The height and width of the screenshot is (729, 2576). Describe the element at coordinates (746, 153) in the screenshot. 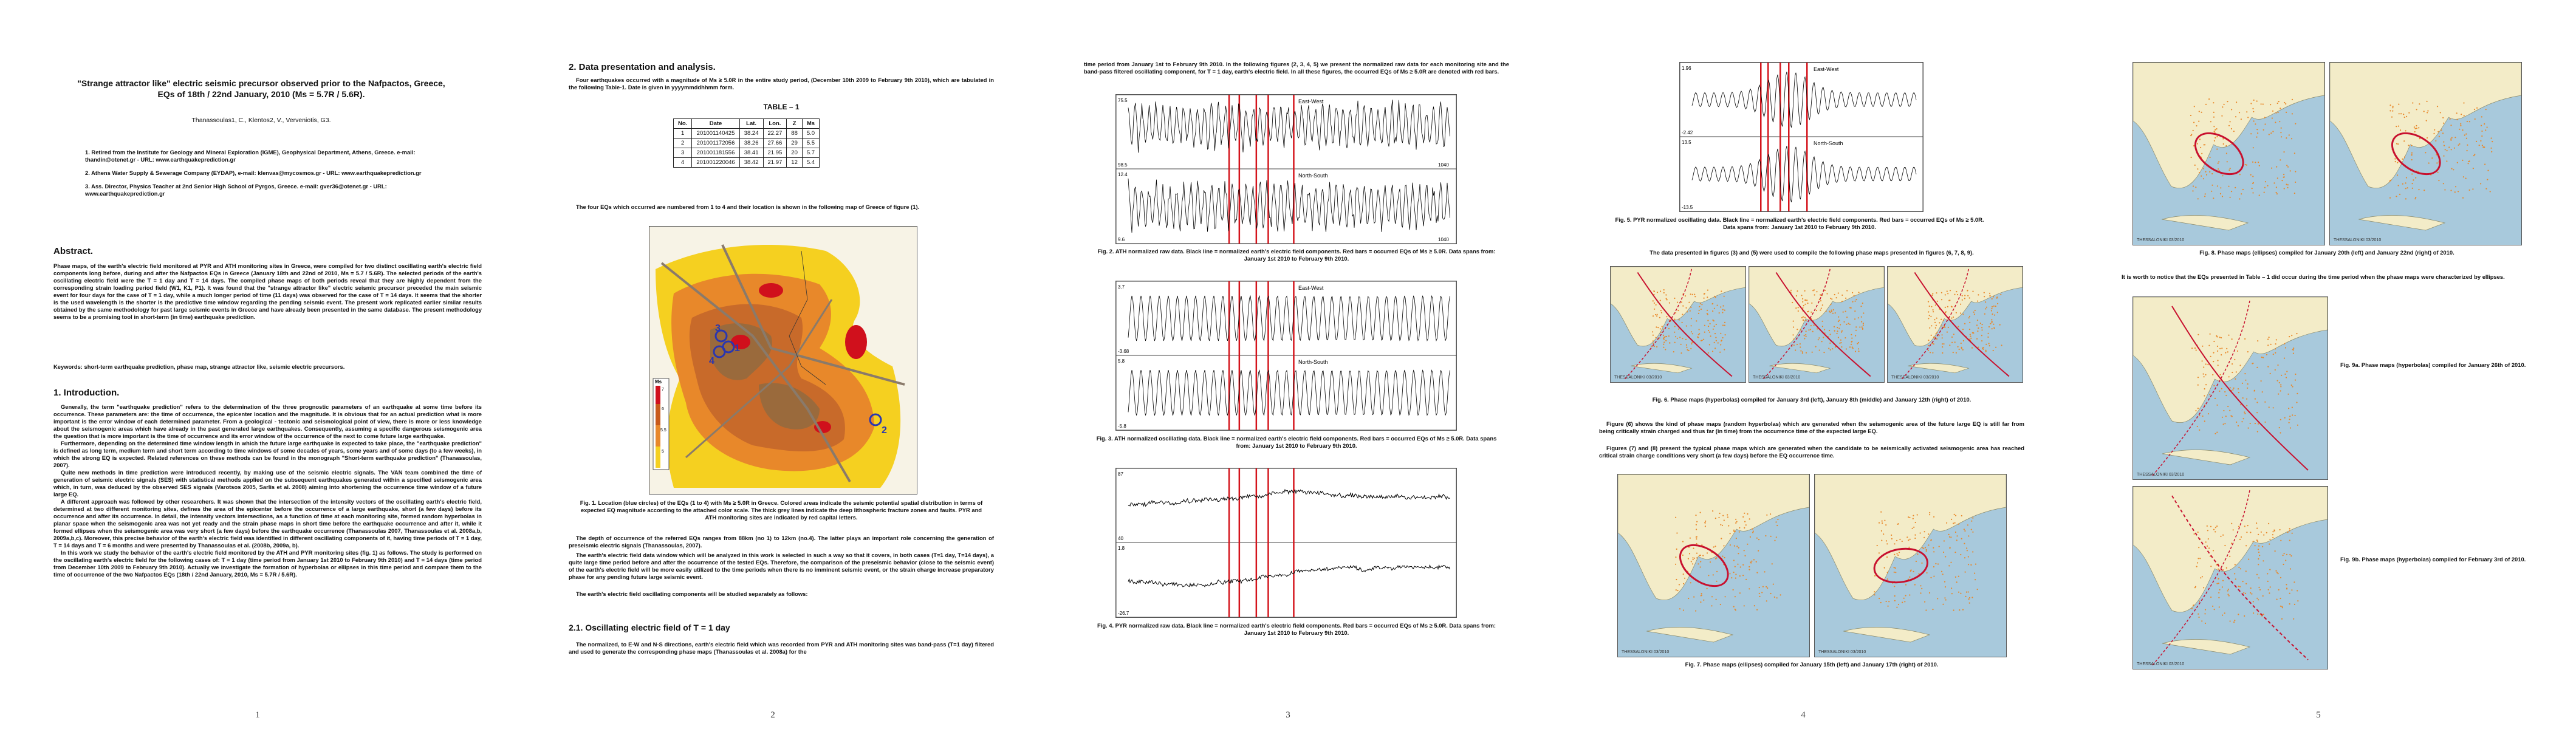

I see `table-row: 3 201001181556 38.41 21.95 20 5.7` at that location.